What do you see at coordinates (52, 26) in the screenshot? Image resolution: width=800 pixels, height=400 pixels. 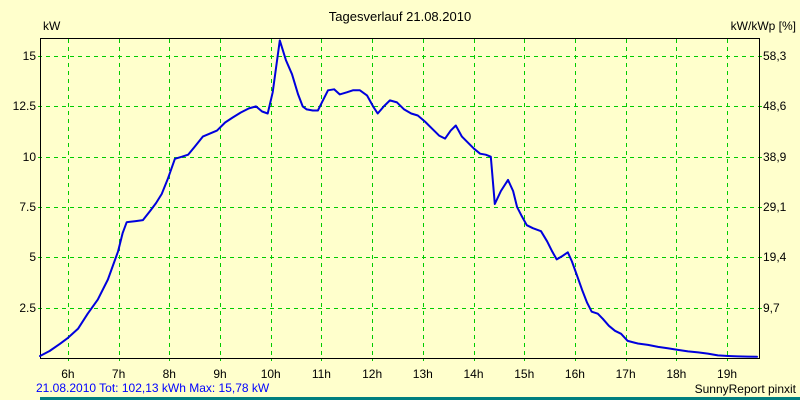 I see `y-axis-left-unit-label: kW` at bounding box center [52, 26].